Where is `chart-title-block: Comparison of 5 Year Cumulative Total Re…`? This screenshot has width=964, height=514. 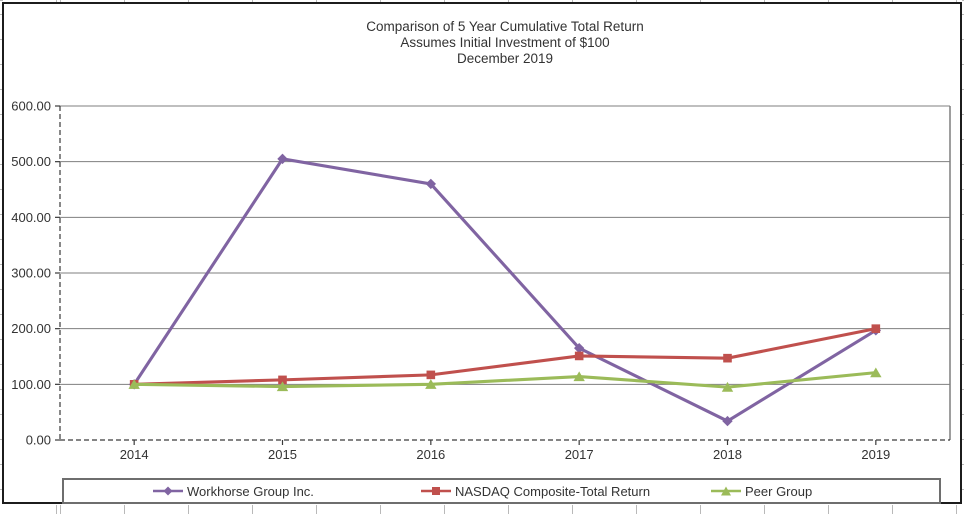 chart-title-block: Comparison of 5 Year Cumulative Total Re… is located at coordinates (505, 43).